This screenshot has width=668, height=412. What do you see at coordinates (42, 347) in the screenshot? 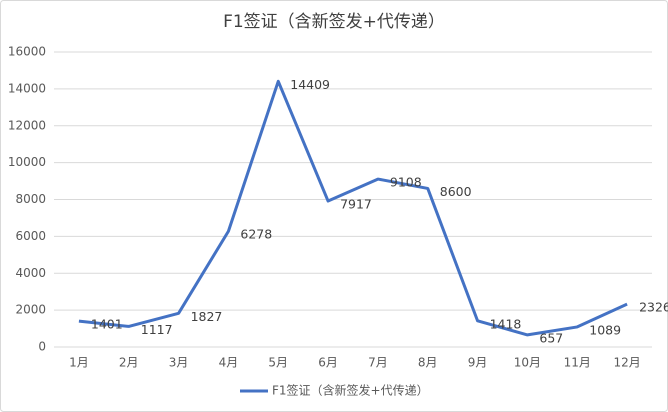
I see `y-tick-label: 0` at bounding box center [42, 347].